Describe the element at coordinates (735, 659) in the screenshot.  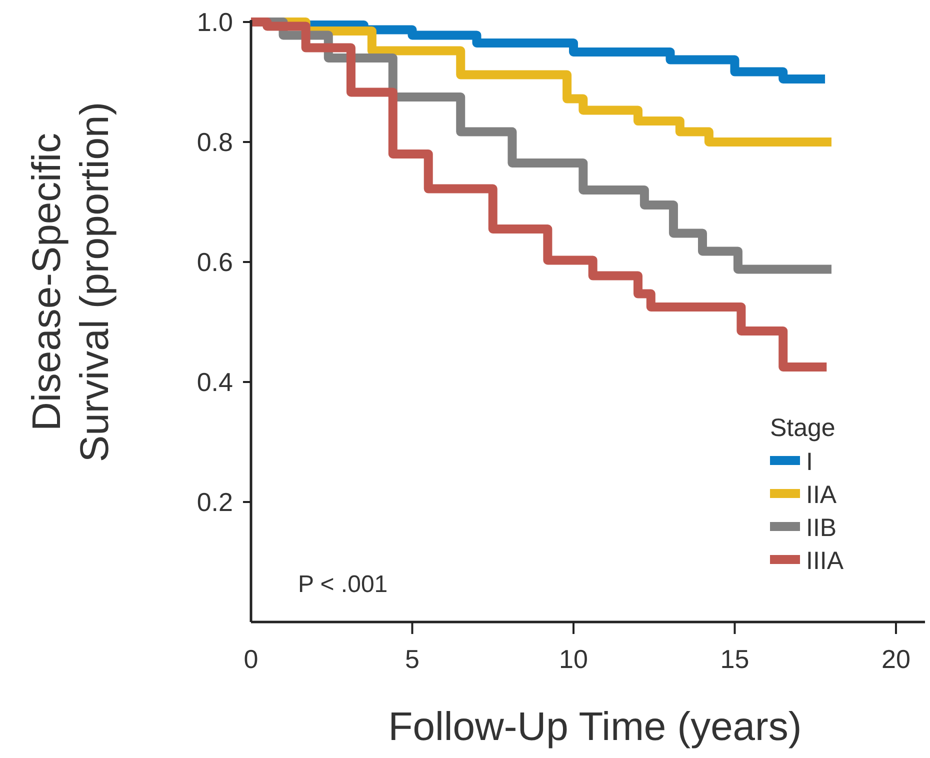
I see `x-tick-label: 15` at that location.